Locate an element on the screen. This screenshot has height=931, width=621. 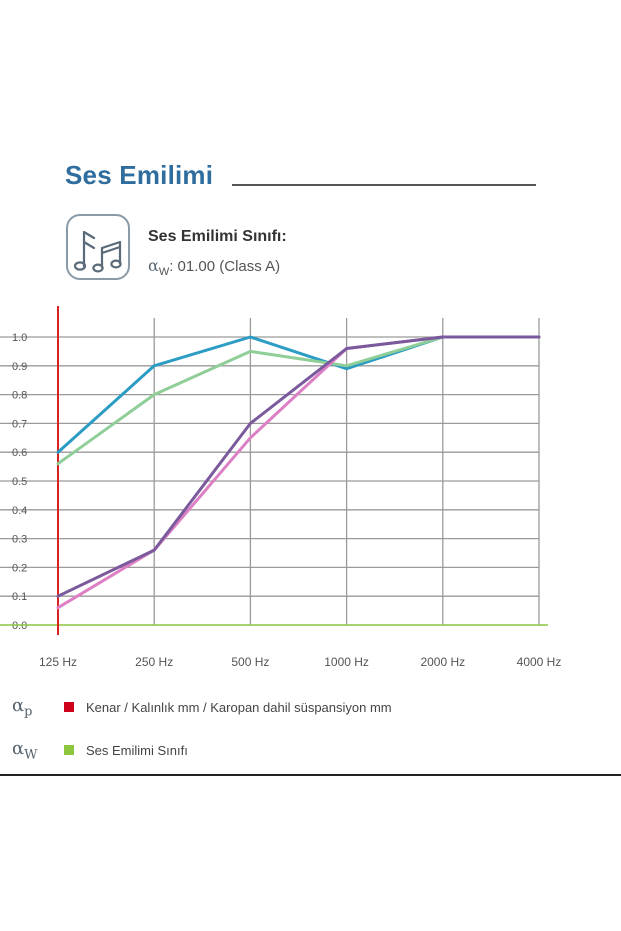
x-tick-label: 1000 Hz is located at coordinates (346, 662).